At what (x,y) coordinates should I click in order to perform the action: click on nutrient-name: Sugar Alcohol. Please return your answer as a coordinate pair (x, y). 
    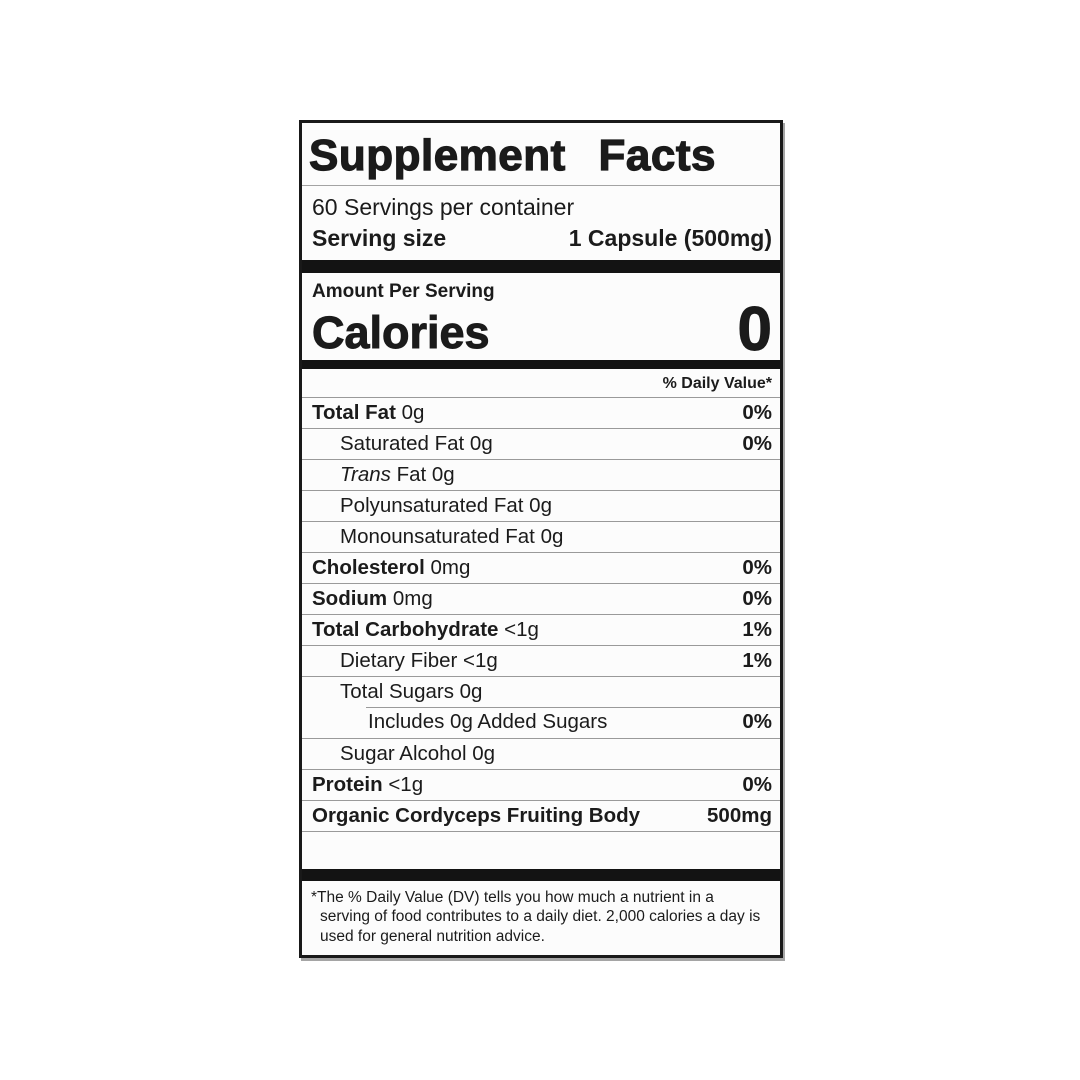
    Looking at the image, I should click on (403, 753).